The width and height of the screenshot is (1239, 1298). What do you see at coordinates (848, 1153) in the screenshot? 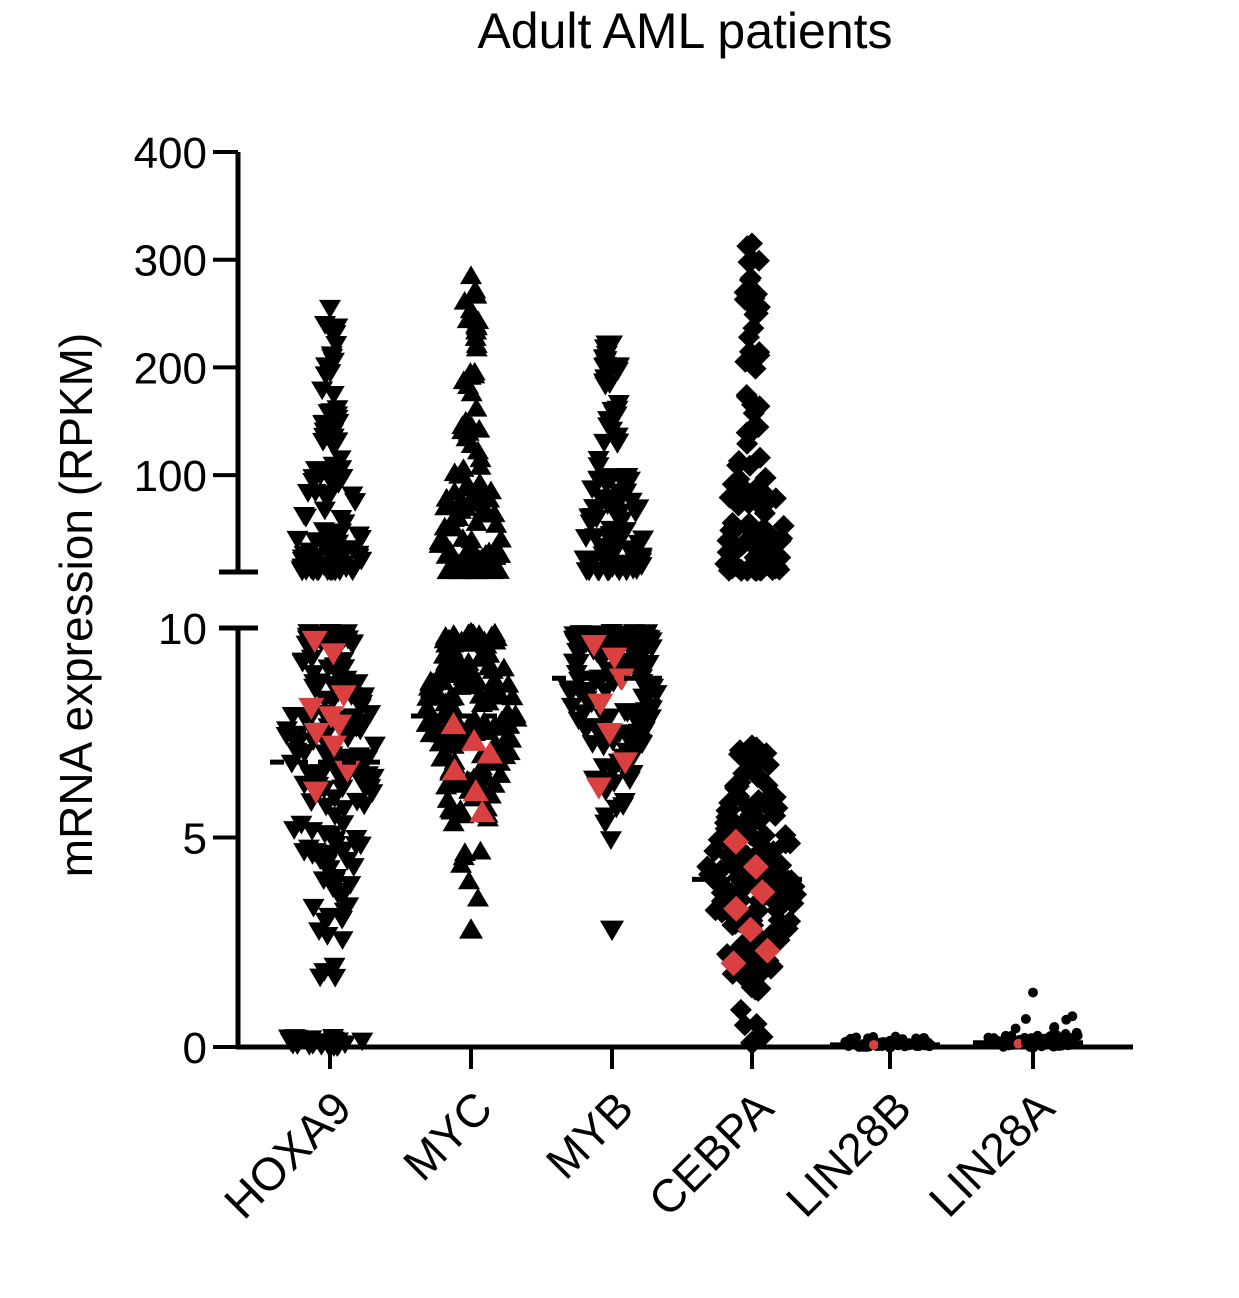
I see `x-tick-label: LIN28B` at bounding box center [848, 1153].